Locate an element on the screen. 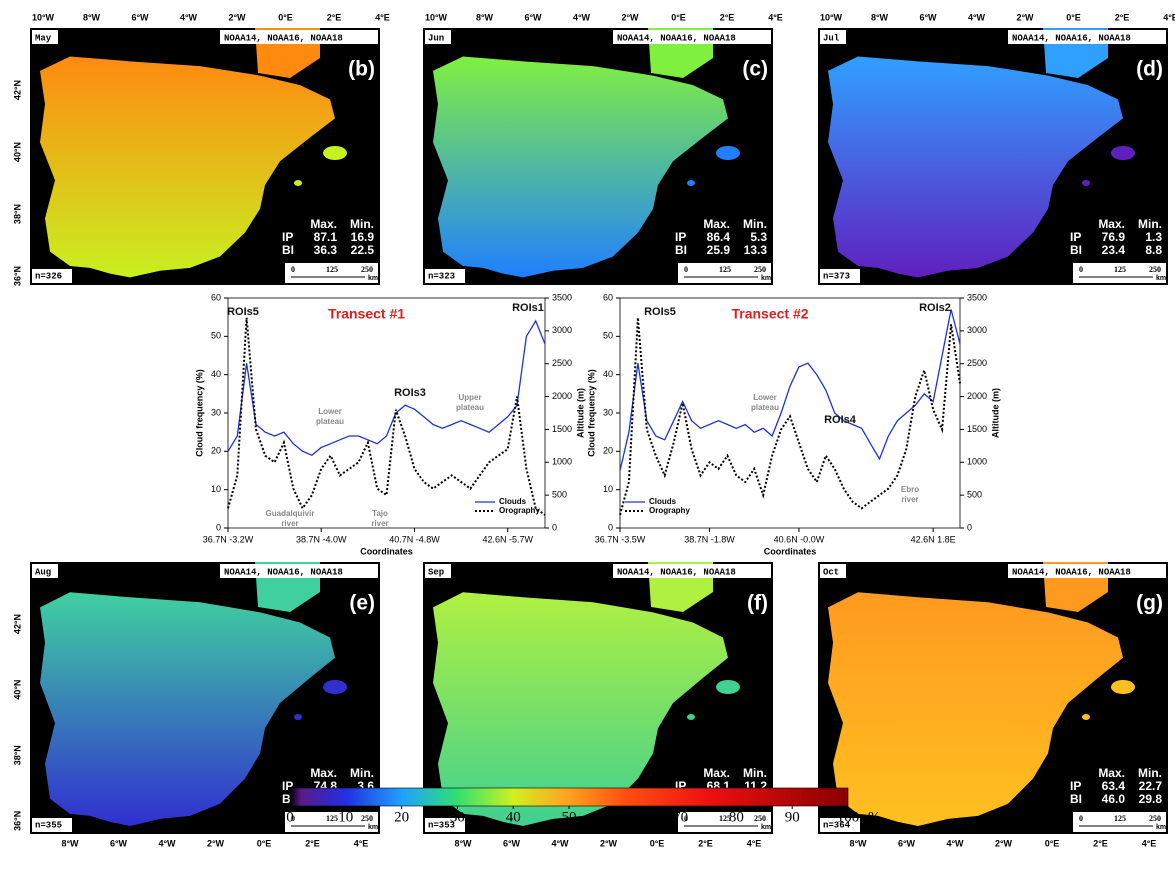  y2-tick-label: 1000 is located at coordinates (977, 462).